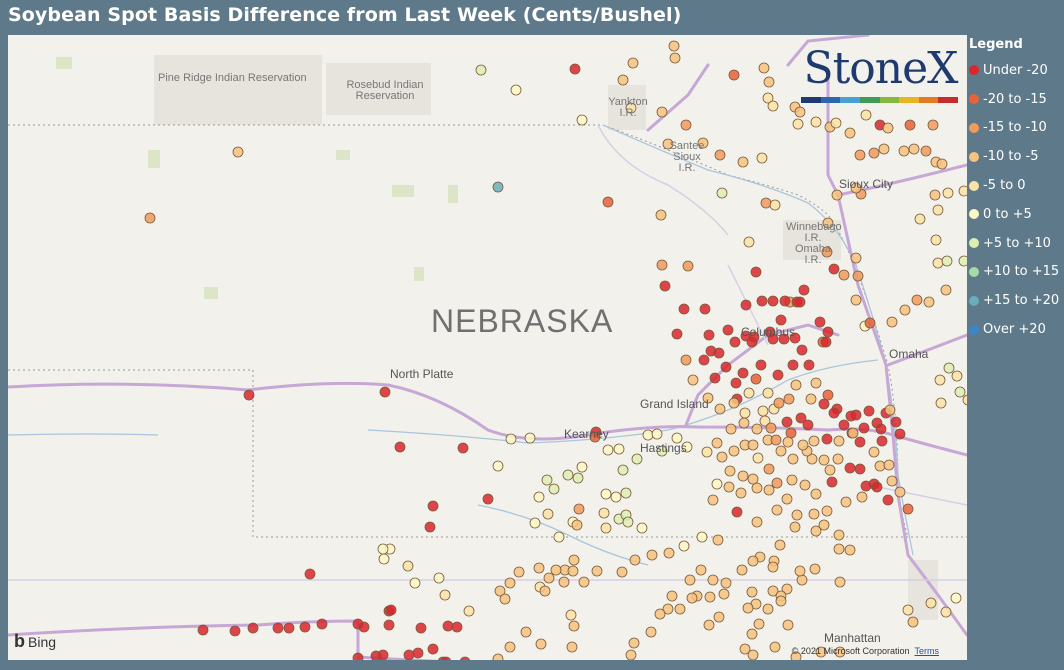  Describe the element at coordinates (35, 641) in the screenshot. I see `bing-attribution: b Bing` at that location.